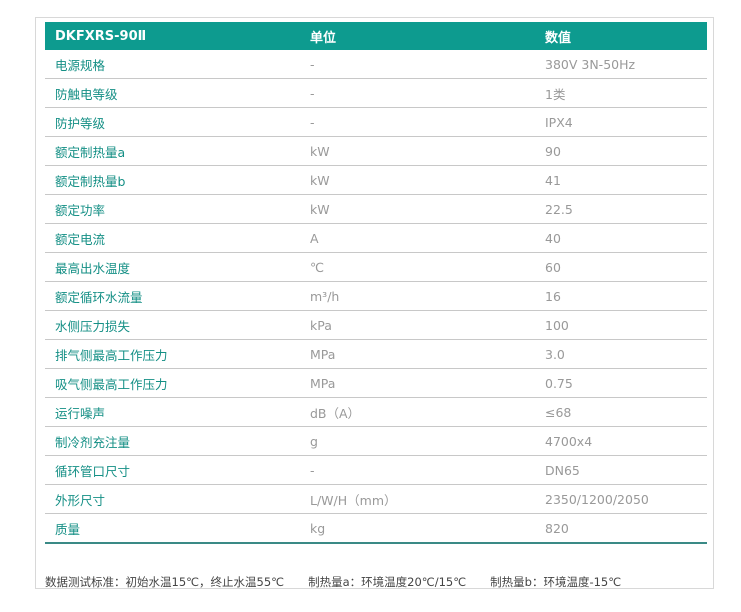 The height and width of the screenshot is (612, 741). Describe the element at coordinates (177, 122) in the screenshot. I see `spec-name: 防护等级` at that location.